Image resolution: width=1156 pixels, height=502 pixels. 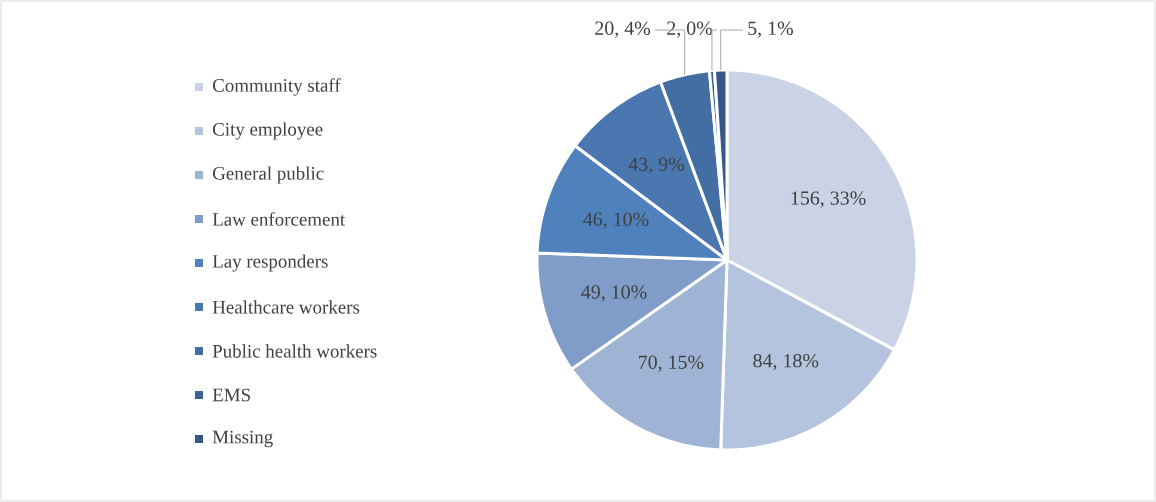 What do you see at coordinates (690, 29) in the screenshot?
I see `data-label: 2, 0%` at bounding box center [690, 29].